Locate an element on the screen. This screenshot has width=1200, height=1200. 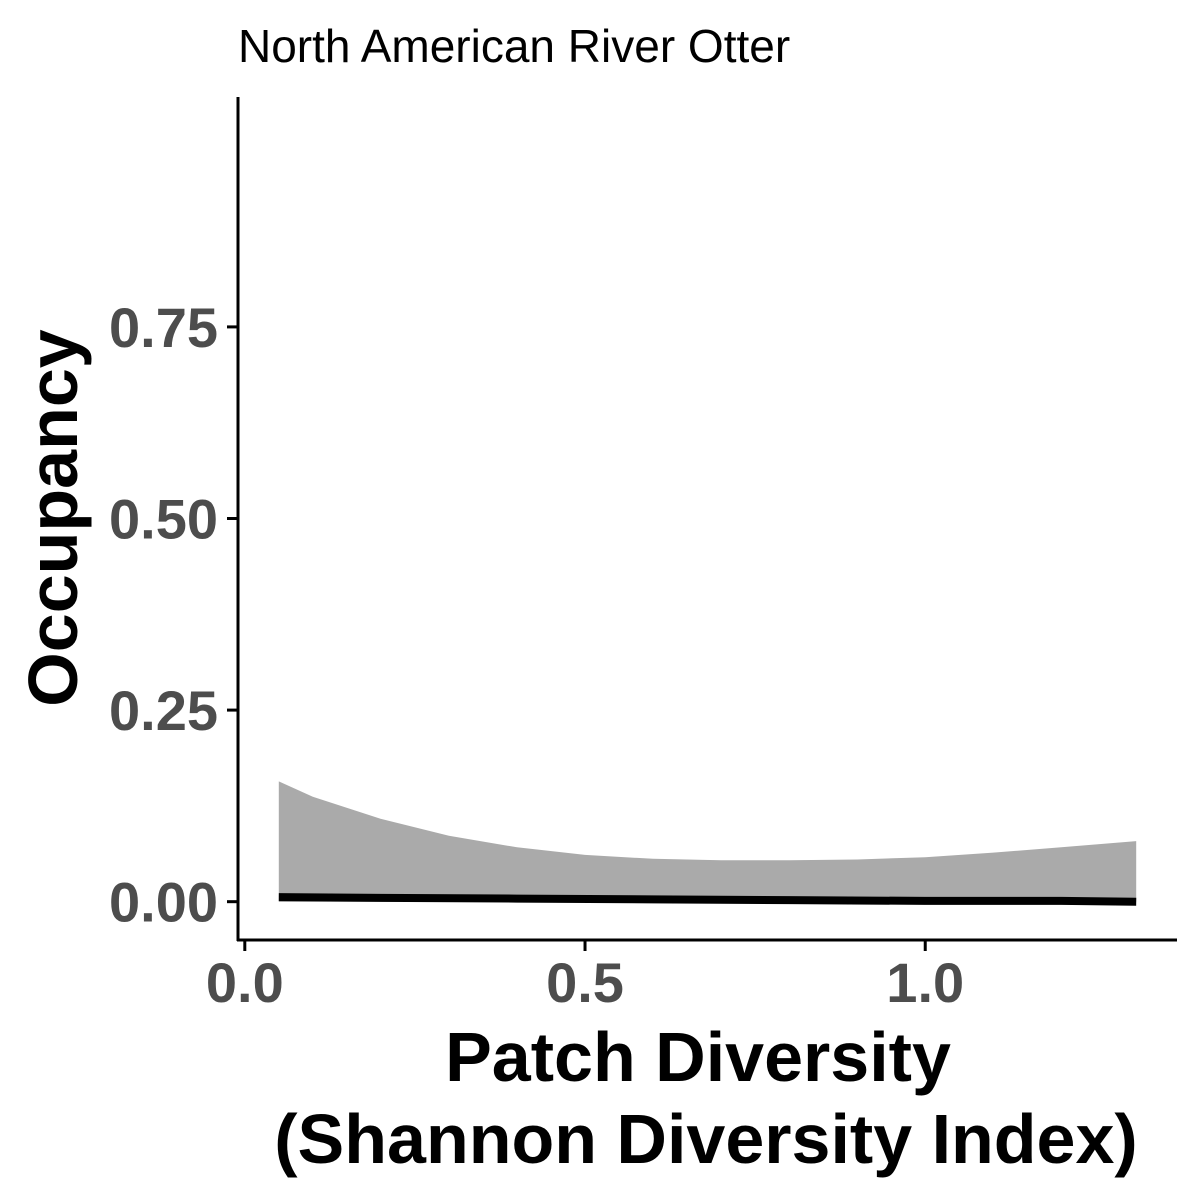
x-tick-label: 0.0 is located at coordinates (245, 982).